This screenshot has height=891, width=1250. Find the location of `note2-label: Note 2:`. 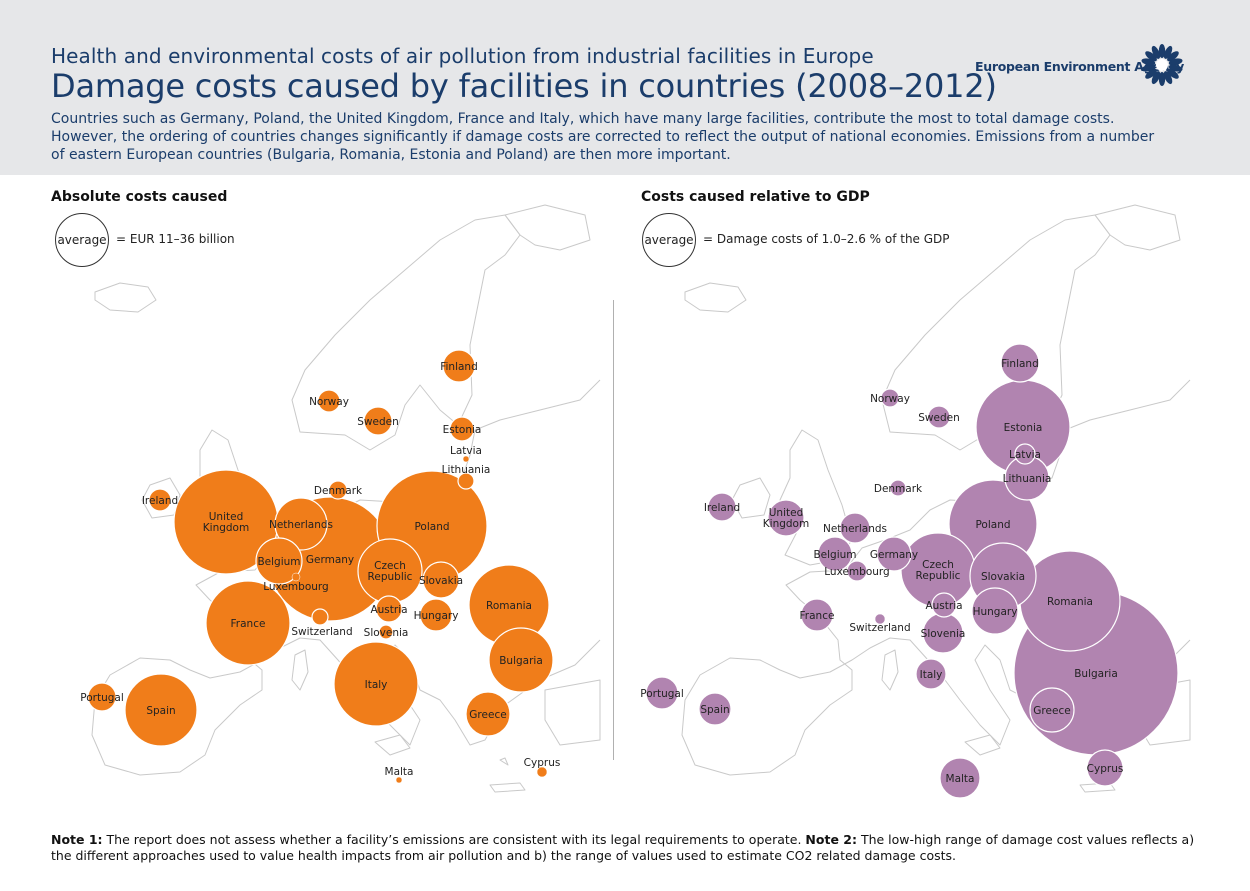

note2-label: Note 2: is located at coordinates (831, 839).